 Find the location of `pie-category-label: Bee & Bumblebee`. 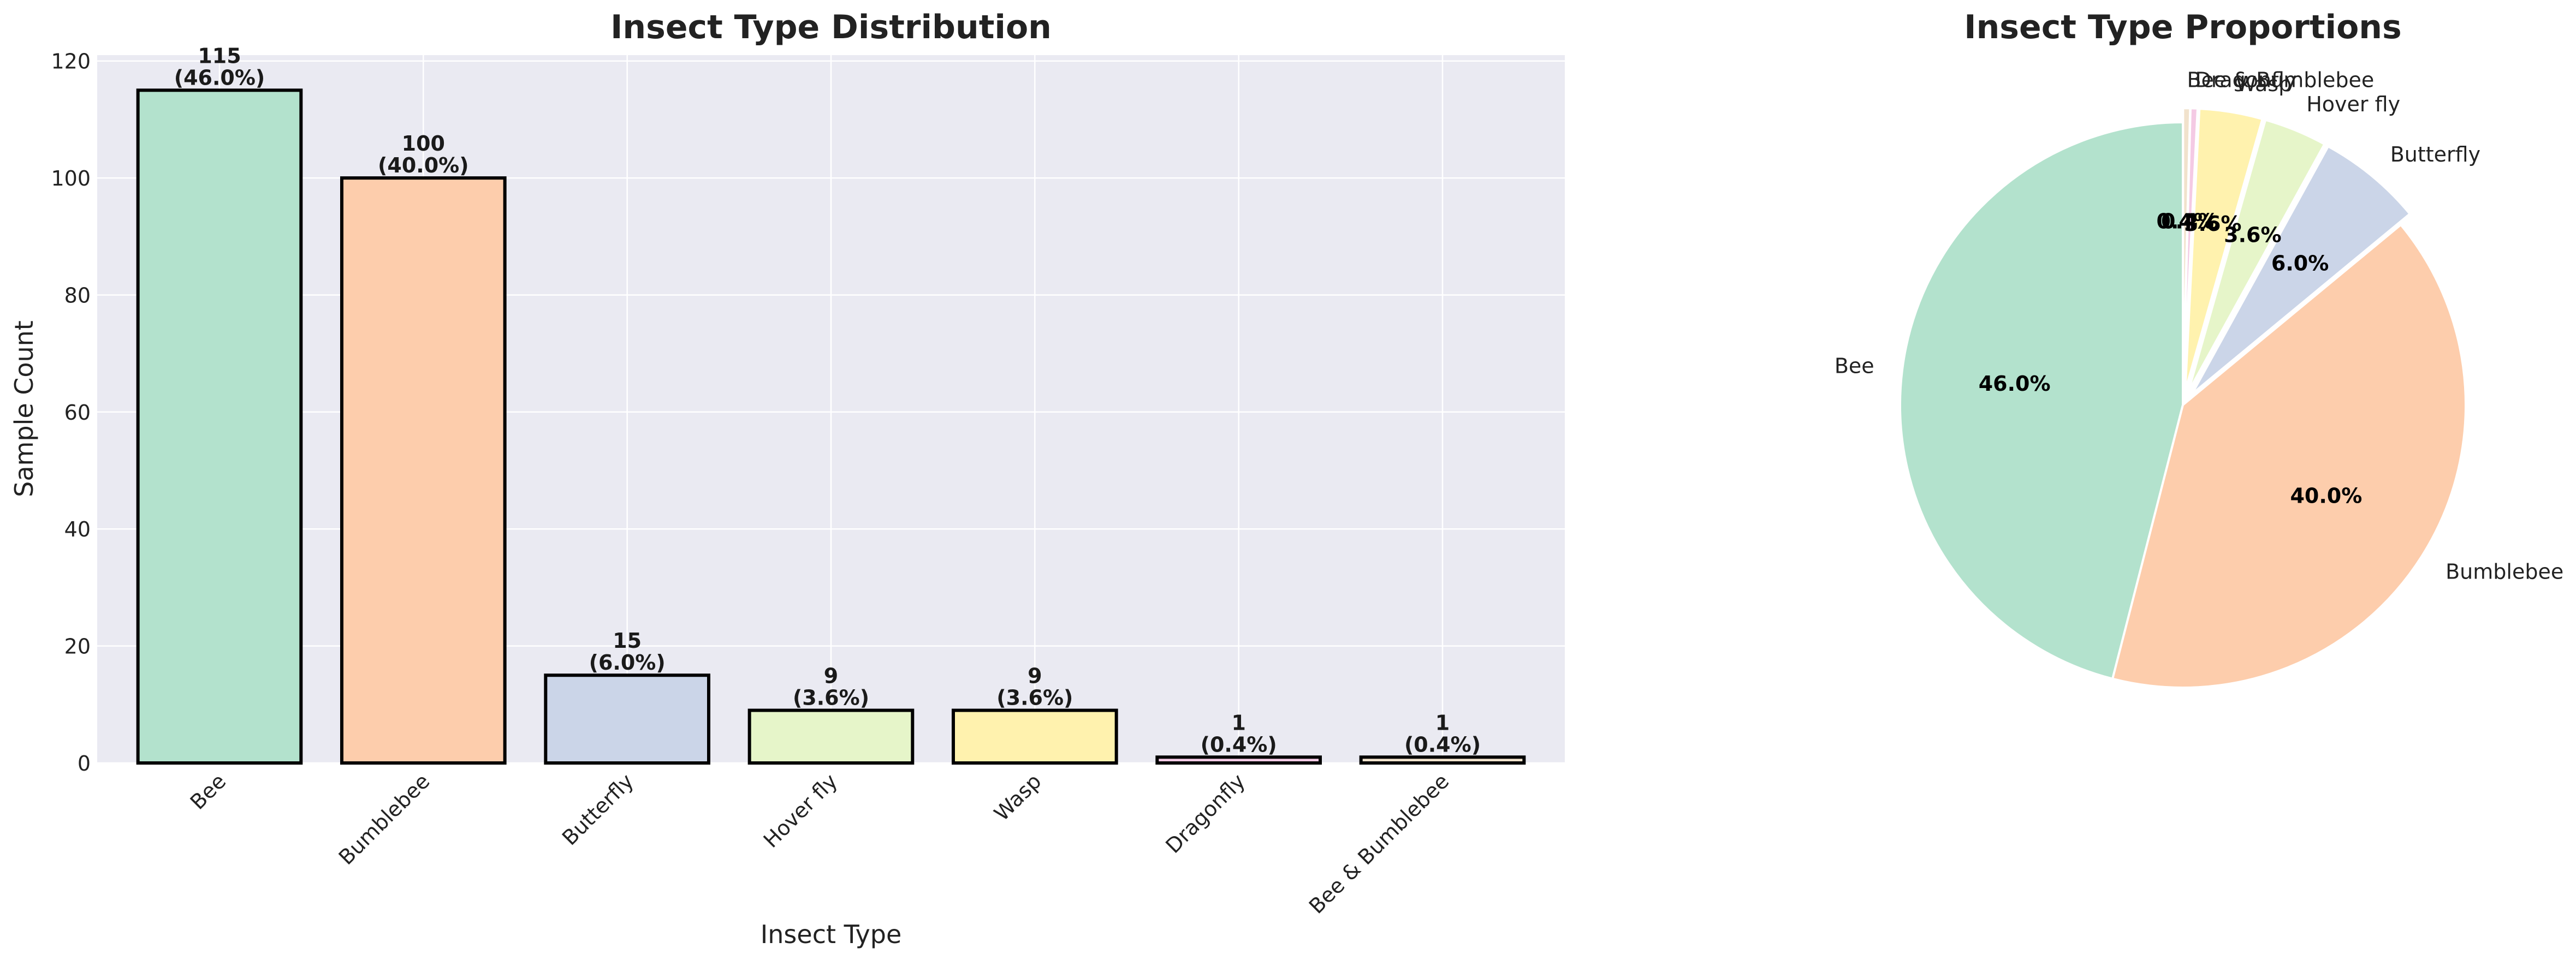

pie-category-label: Bee & Bumblebee is located at coordinates (2280, 80).